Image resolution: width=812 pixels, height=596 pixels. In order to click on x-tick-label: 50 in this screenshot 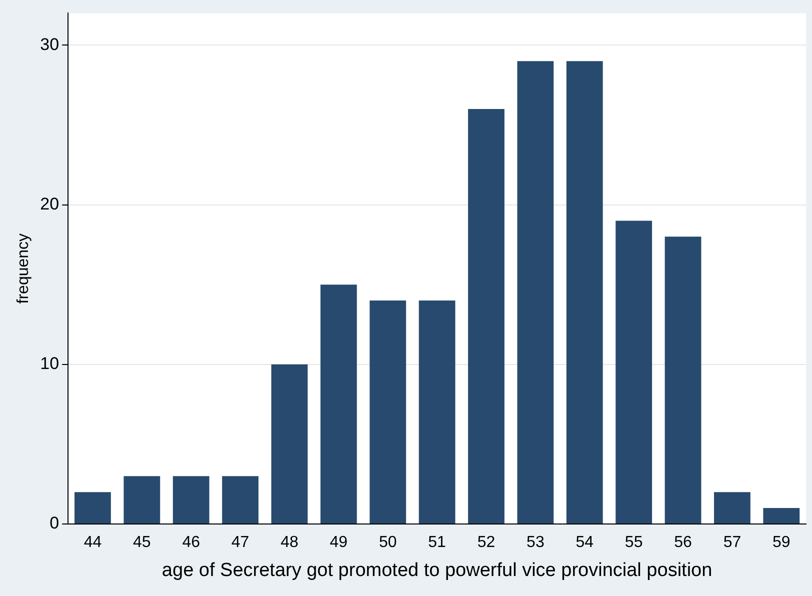, I will do `click(387, 543)`.